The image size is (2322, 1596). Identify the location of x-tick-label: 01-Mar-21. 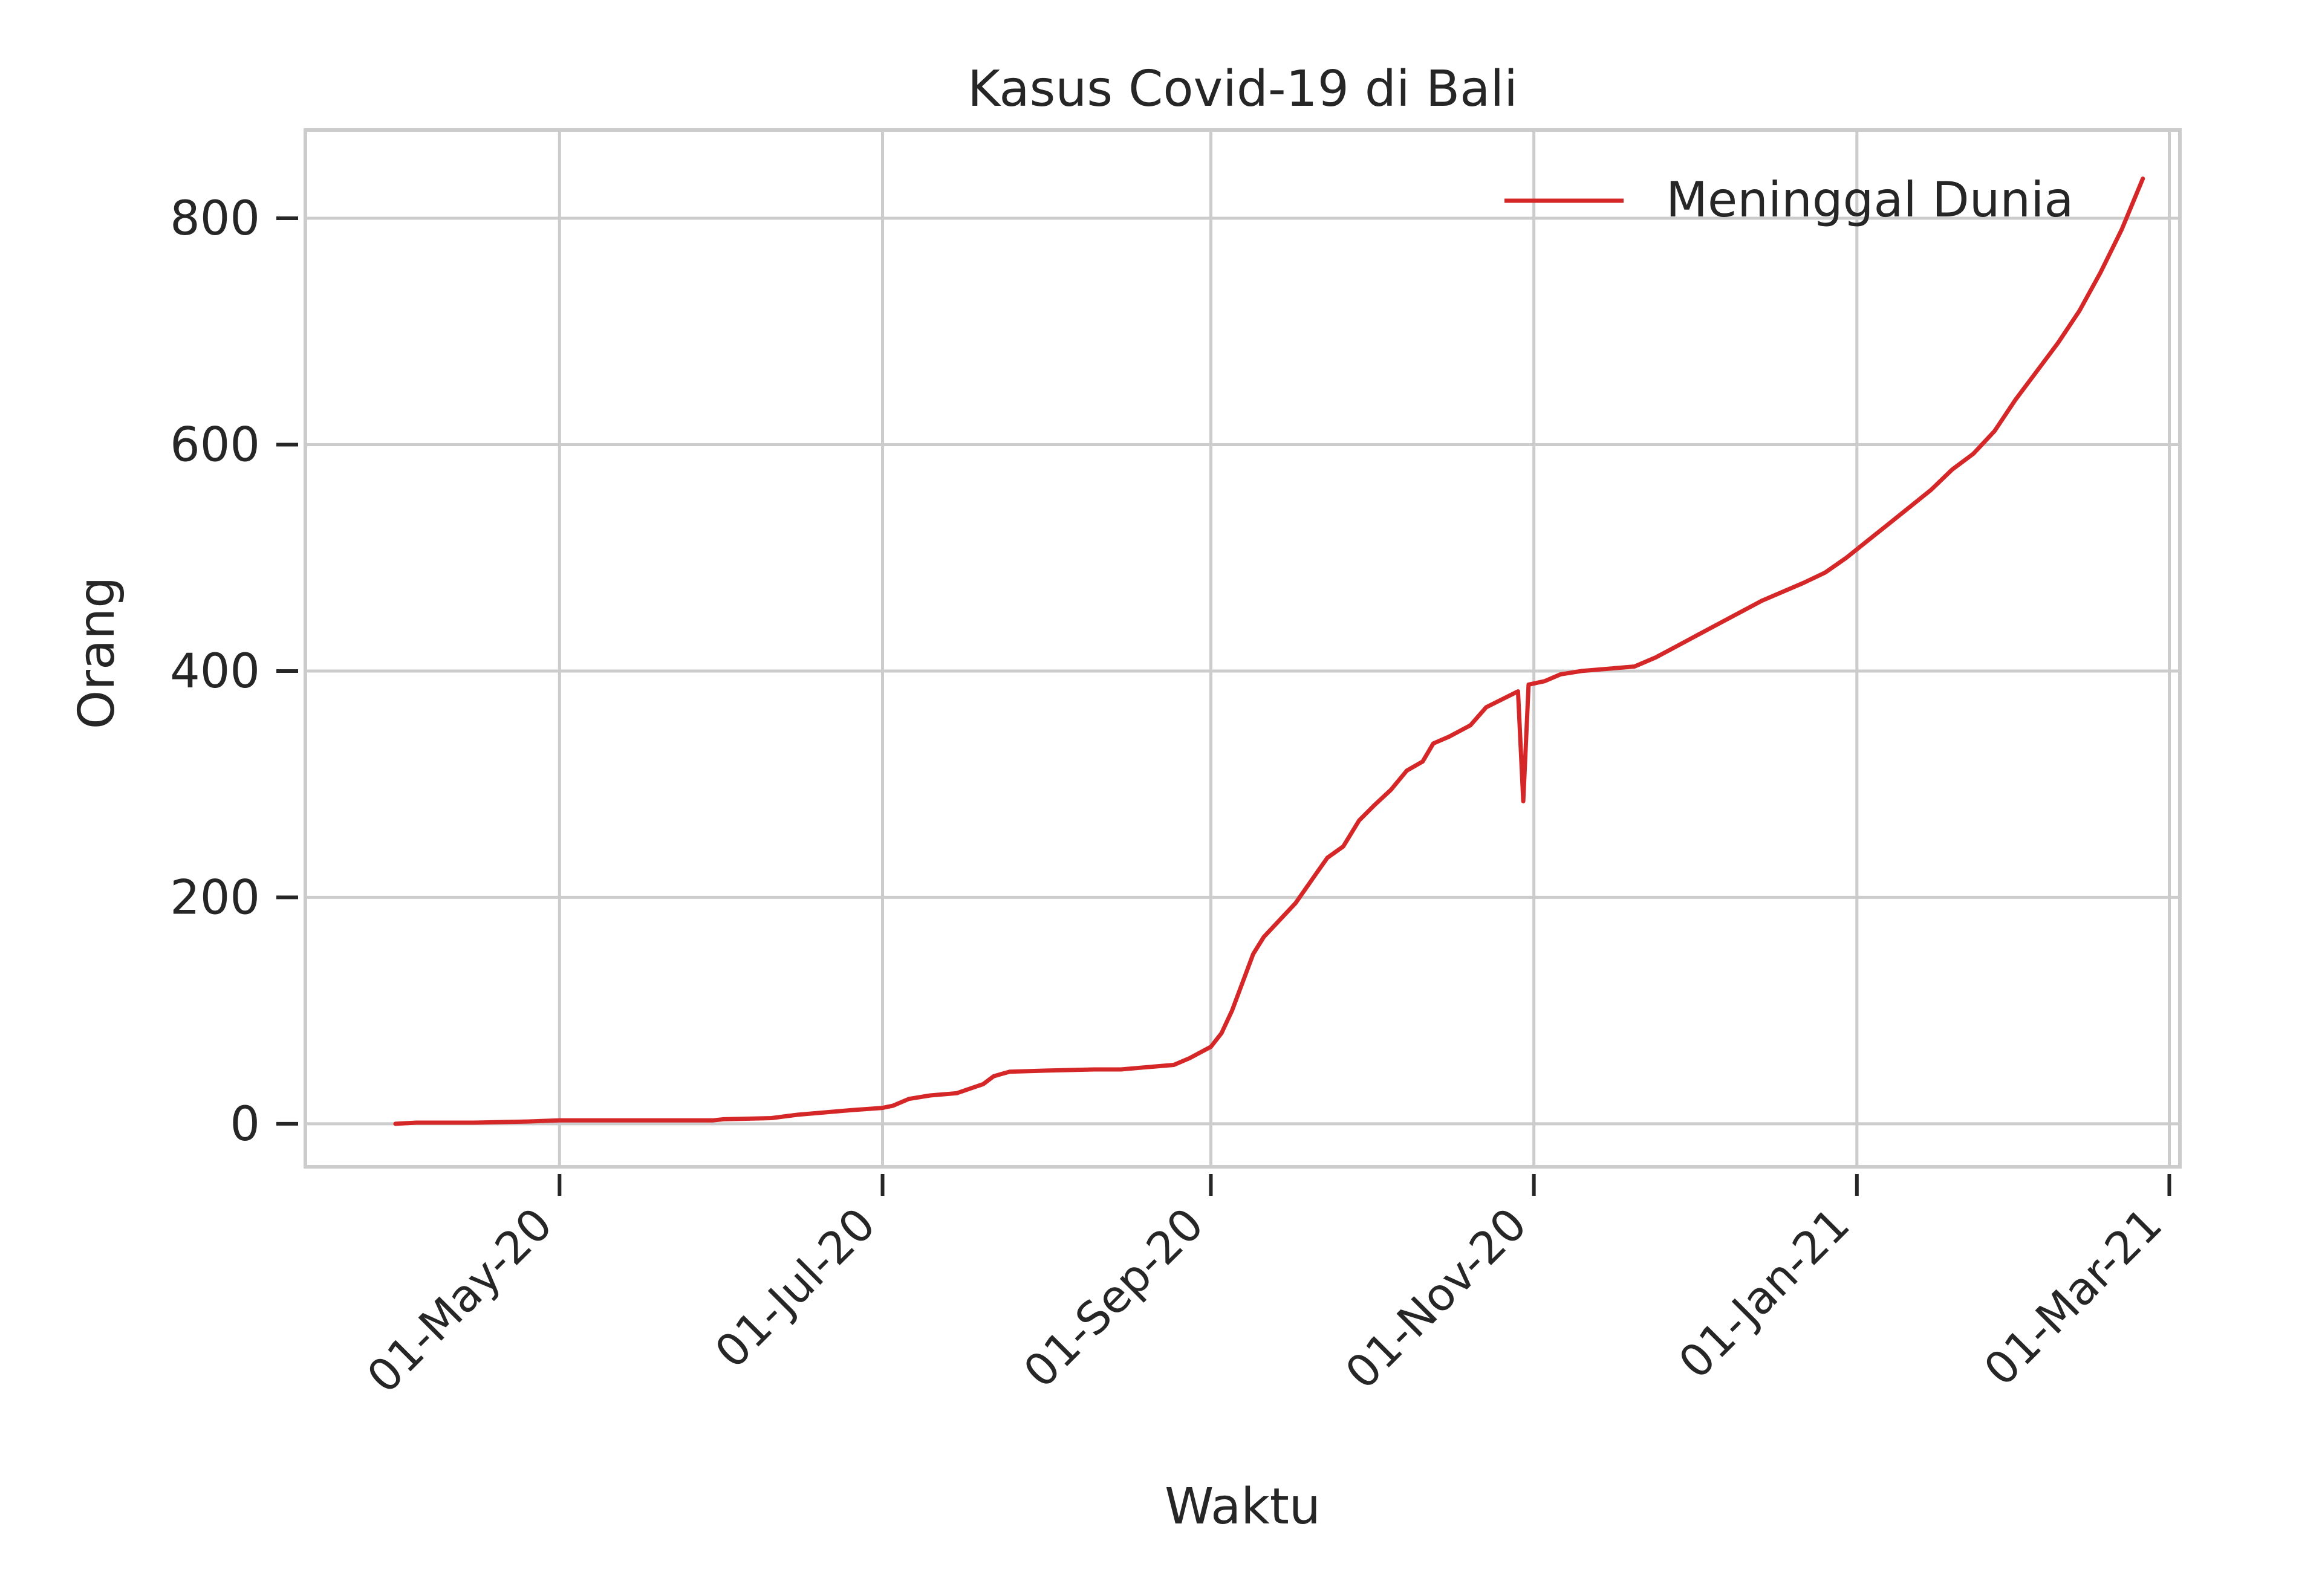
(2073, 1297).